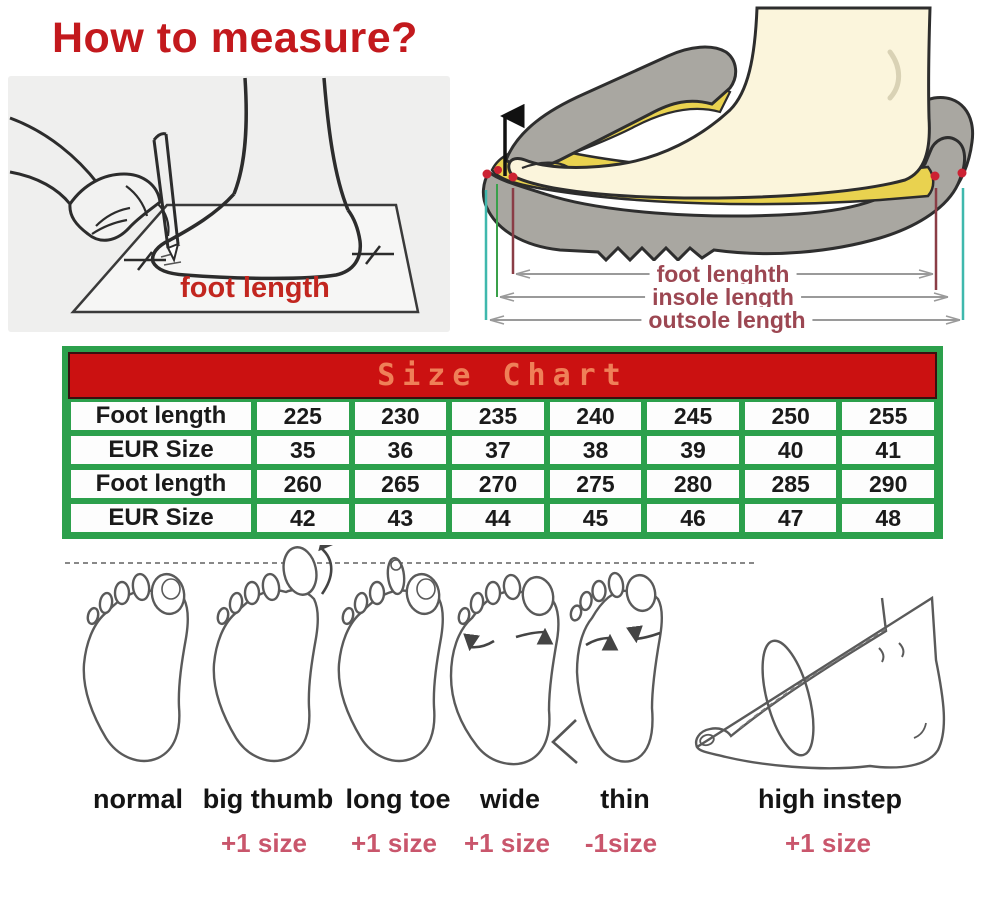 This screenshot has height=906, width=992. What do you see at coordinates (621, 843) in the screenshot?
I see `size-adjustment-thin: -1size` at bounding box center [621, 843].